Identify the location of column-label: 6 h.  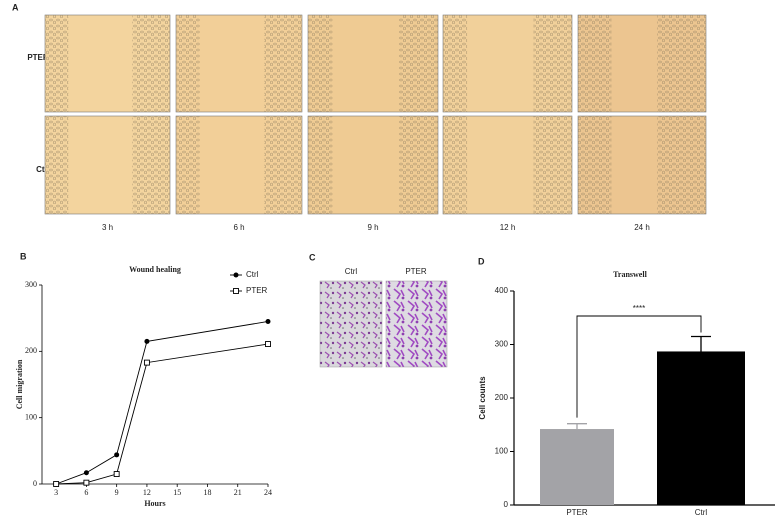
(238, 227).